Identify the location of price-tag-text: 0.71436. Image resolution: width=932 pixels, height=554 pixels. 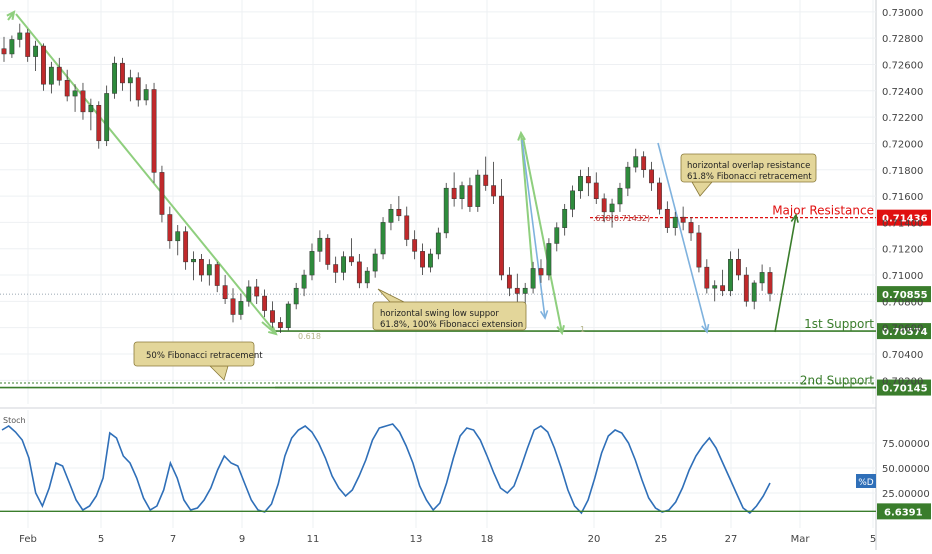
(905, 219).